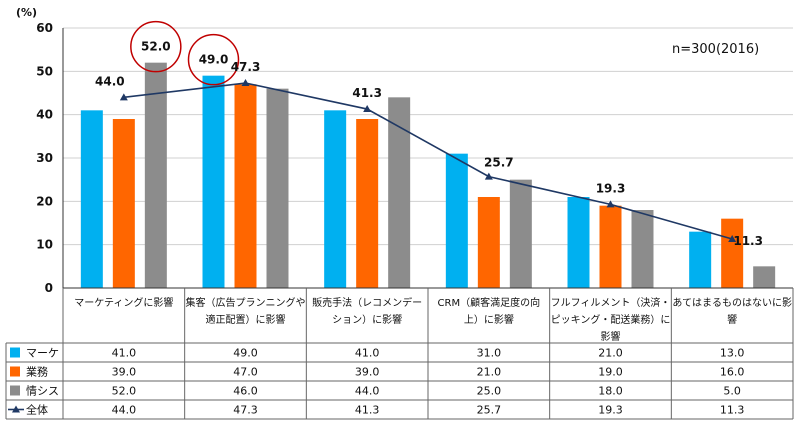 This screenshot has width=800, height=431. What do you see at coordinates (42, 353) in the screenshot?
I see `legend-label: マーケ` at bounding box center [42, 353].